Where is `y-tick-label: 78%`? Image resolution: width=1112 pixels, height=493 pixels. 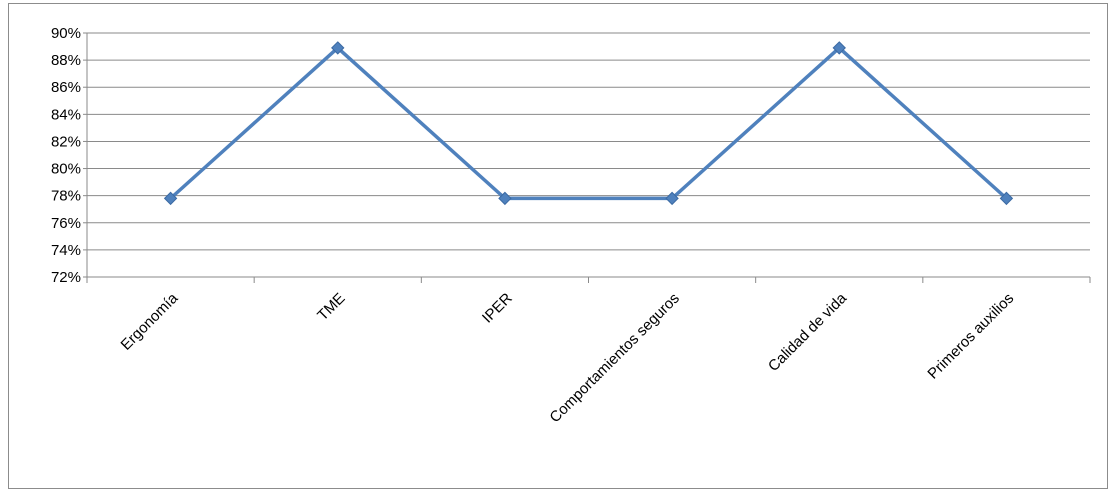 y-tick-label: 78% is located at coordinates (66, 196).